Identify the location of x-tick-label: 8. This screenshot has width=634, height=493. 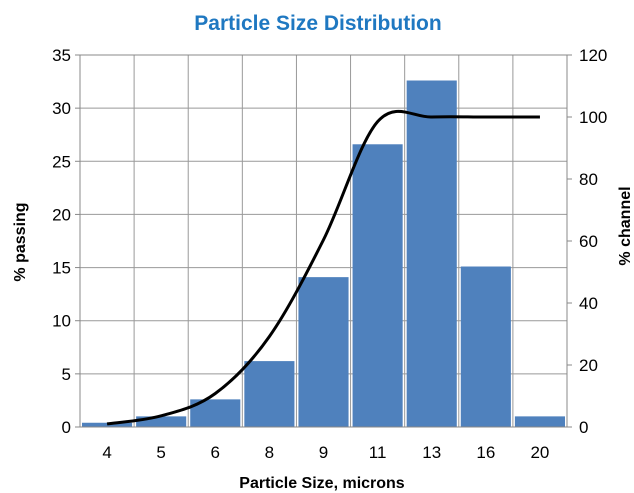
(269, 452).